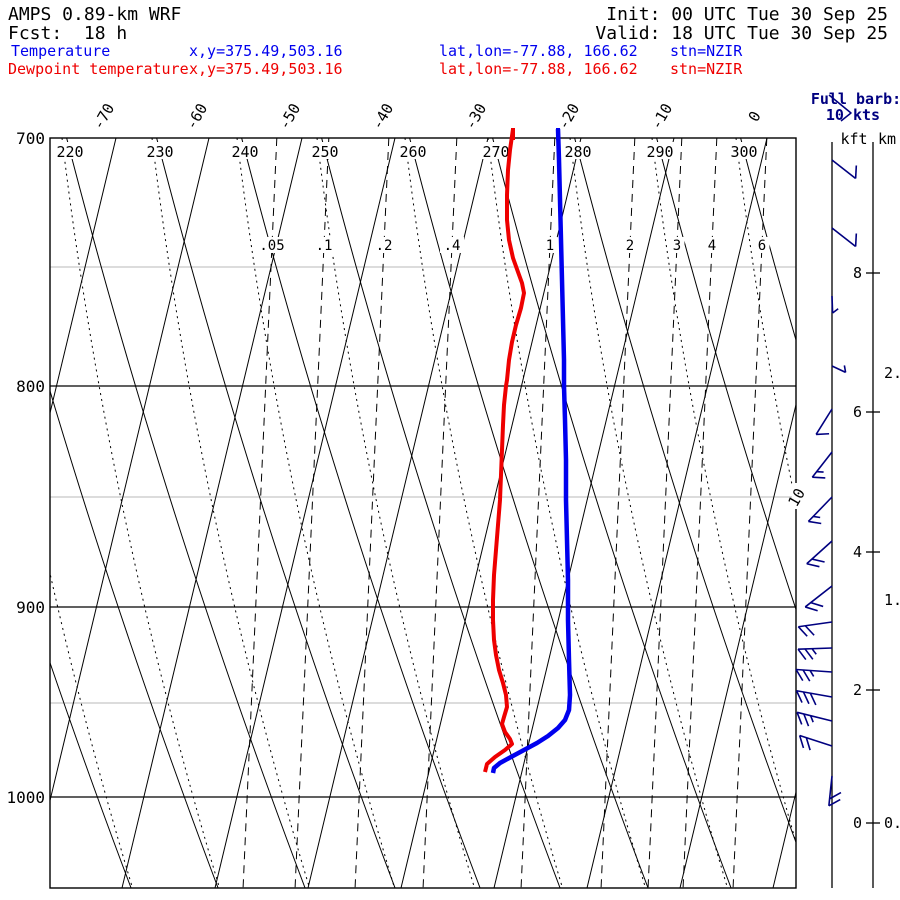  What do you see at coordinates (98, 69) in the screenshot?
I see `legend-dewpoint-label: Dewpoint temperature` at bounding box center [98, 69].